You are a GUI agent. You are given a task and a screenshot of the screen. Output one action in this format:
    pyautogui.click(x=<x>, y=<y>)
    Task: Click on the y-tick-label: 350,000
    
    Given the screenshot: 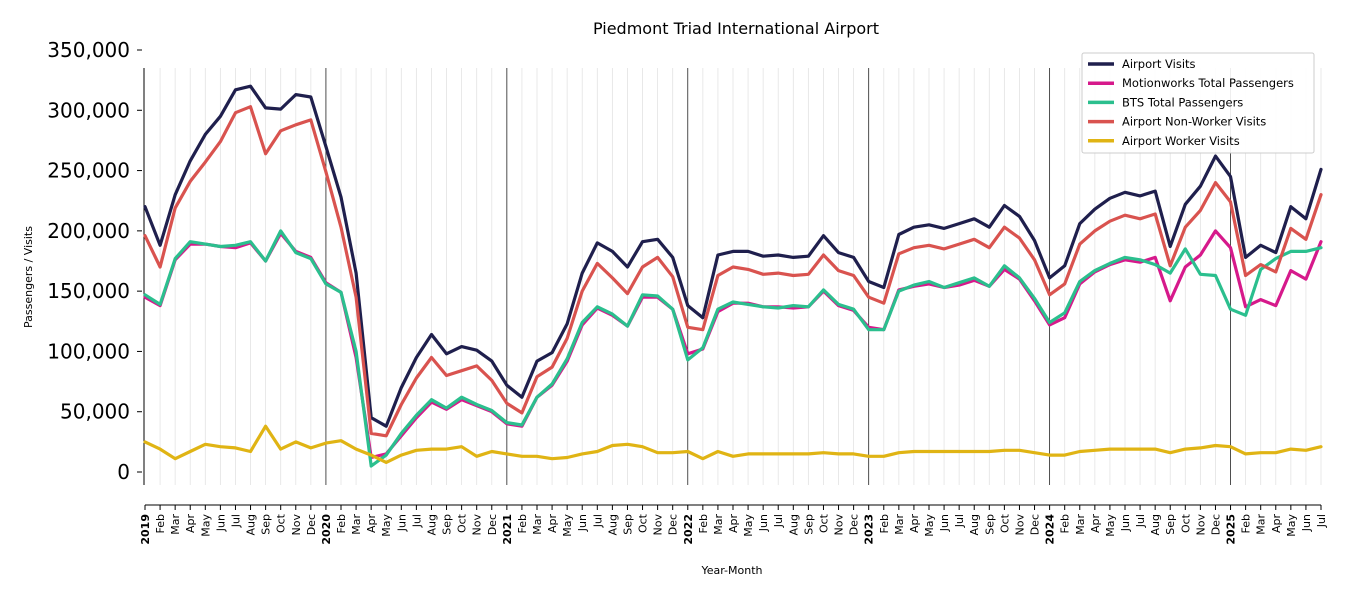 What is the action you would take?
    pyautogui.click(x=88, y=50)
    